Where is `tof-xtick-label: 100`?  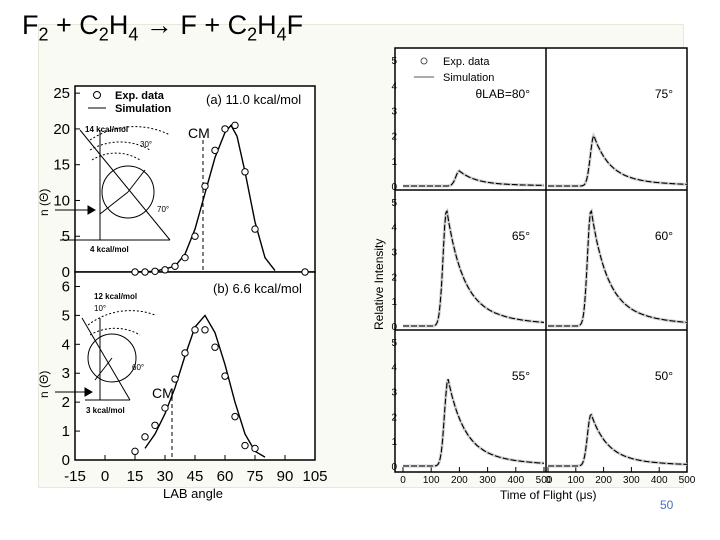 tof-xtick-label: 100 is located at coordinates (575, 480).